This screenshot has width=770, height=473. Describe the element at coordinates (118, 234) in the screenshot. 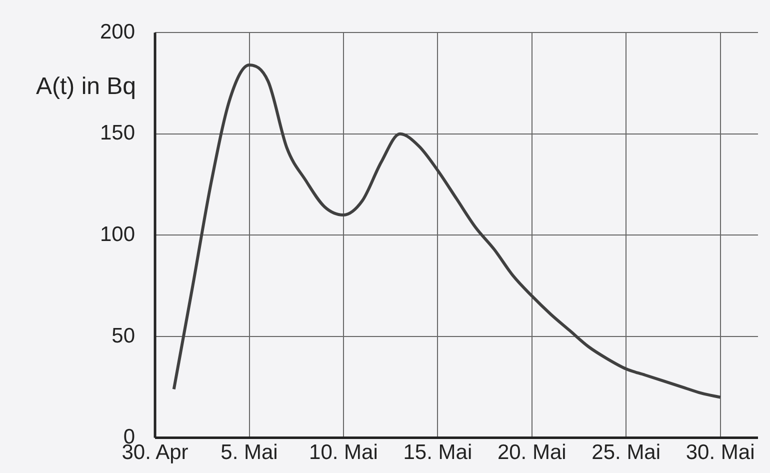

I see `y-tick-label: 100` at that location.